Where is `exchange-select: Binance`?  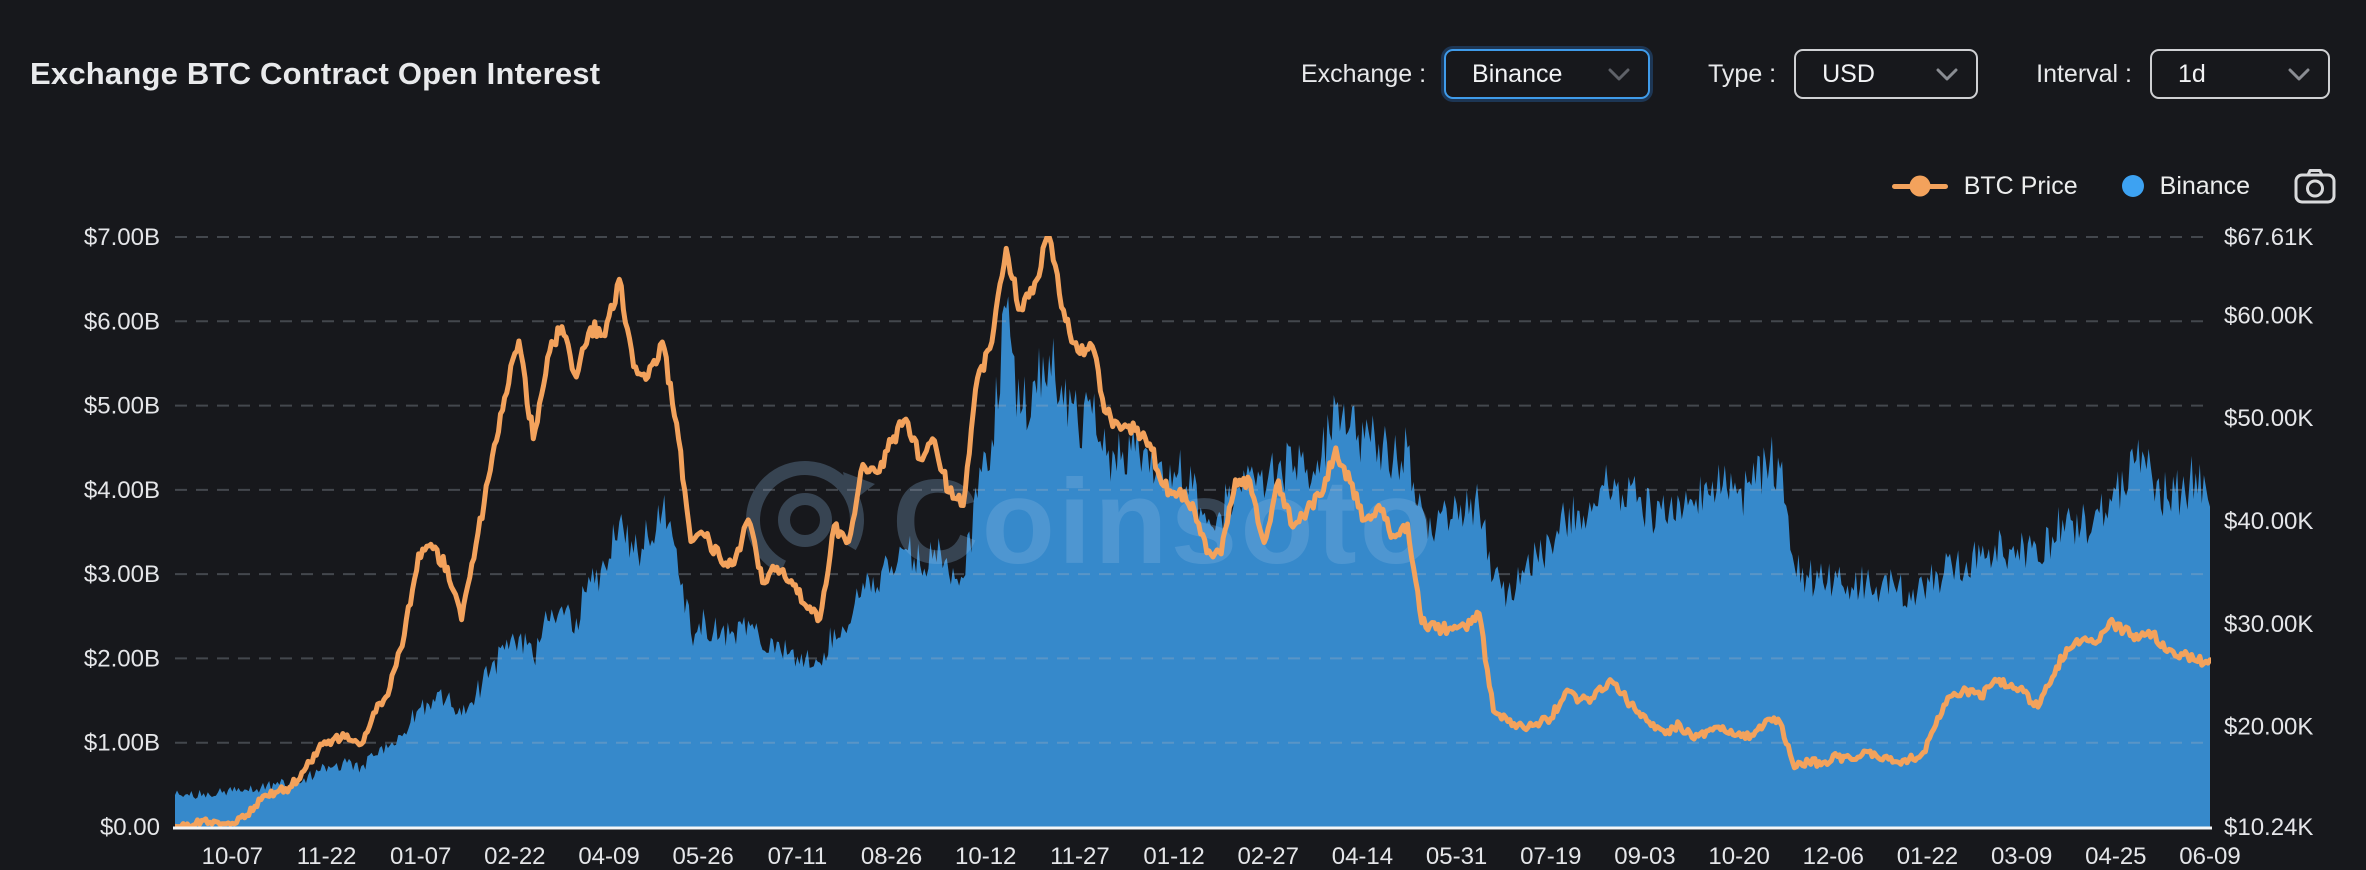 exchange-select: Binance is located at coordinates (1547, 74).